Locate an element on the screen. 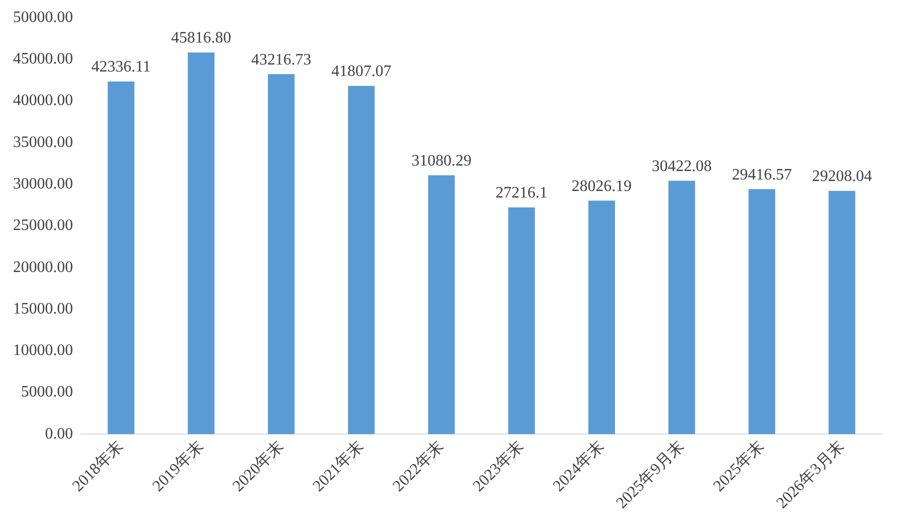  y-tick-label: 50000.00 is located at coordinates (43, 17).